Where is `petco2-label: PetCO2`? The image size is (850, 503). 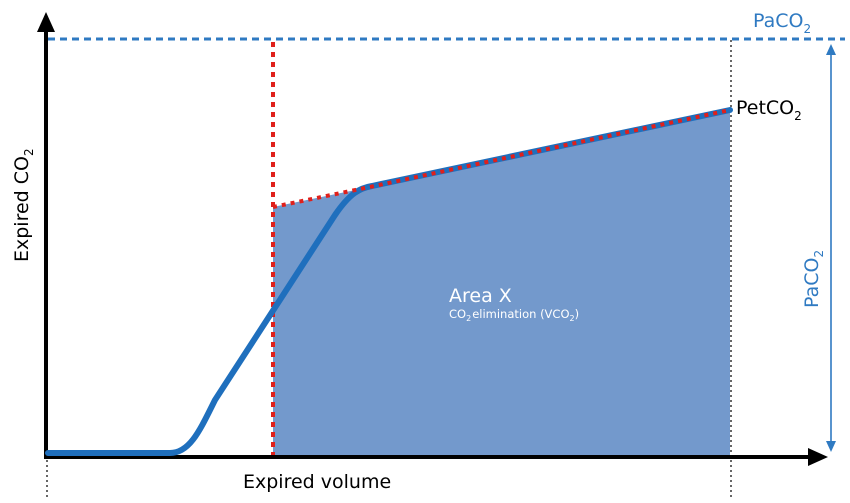 petco2-label: PetCO2 is located at coordinates (769, 110).